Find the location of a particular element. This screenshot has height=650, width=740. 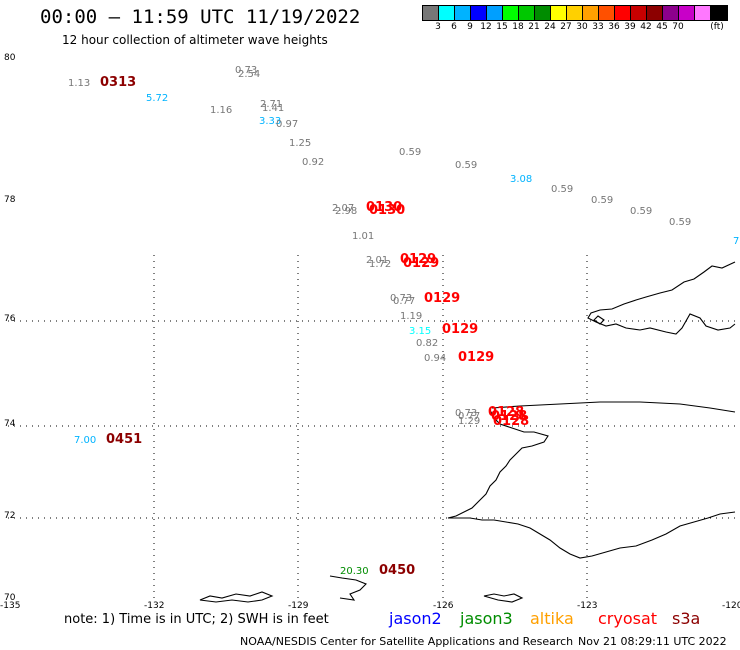

timestamp: Nov 21 08:29:11 UTC 2022 is located at coordinates (652, 641).